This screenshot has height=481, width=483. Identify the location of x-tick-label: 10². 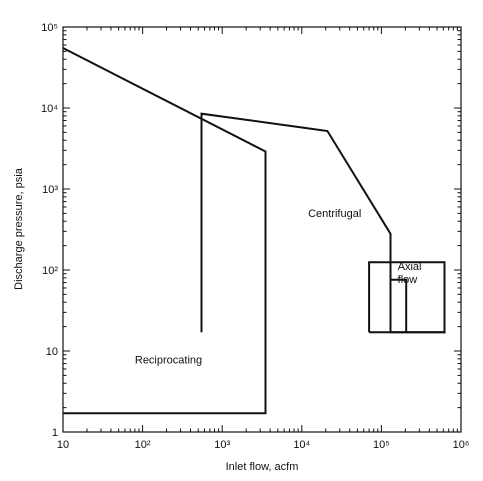
(143, 445).